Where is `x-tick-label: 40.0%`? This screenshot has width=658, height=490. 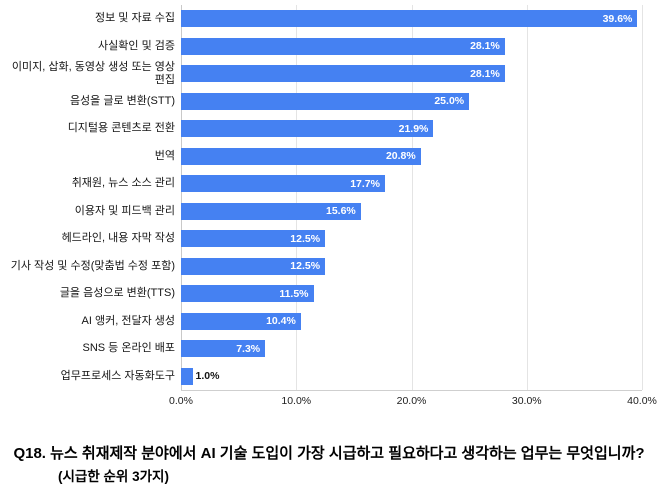
x-tick-label: 40.0% is located at coordinates (642, 401).